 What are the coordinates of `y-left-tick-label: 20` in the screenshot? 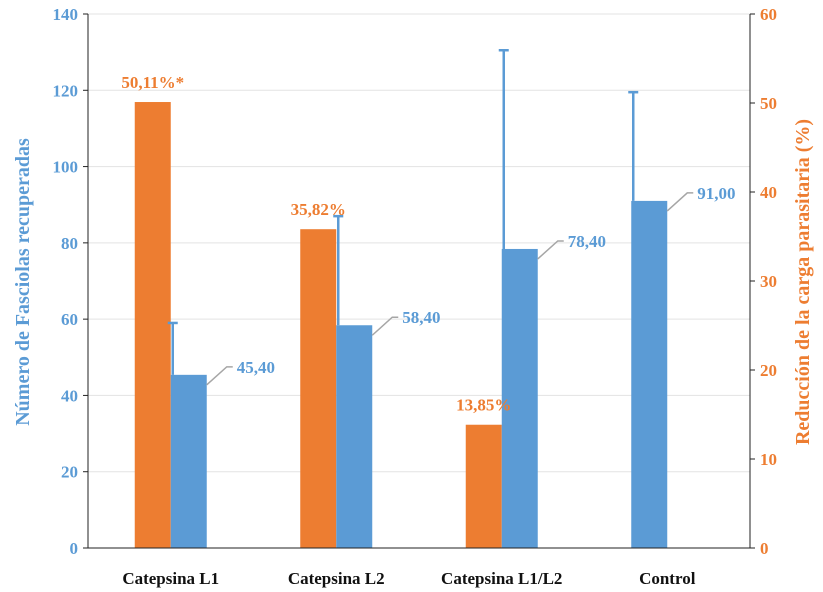 It's located at (69, 472).